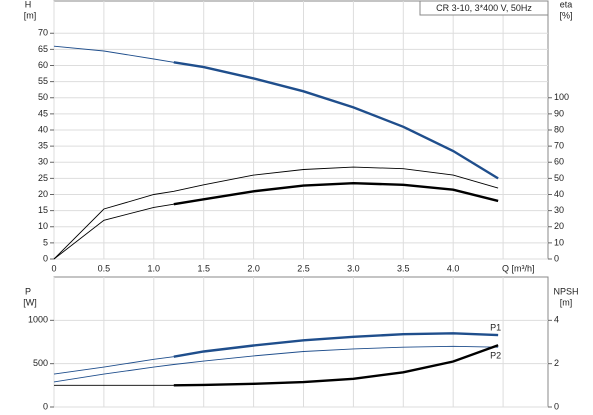 This screenshot has height=415, width=593. What do you see at coordinates (559, 242) in the screenshot?
I see `y2-tick-label: 10` at bounding box center [559, 242].